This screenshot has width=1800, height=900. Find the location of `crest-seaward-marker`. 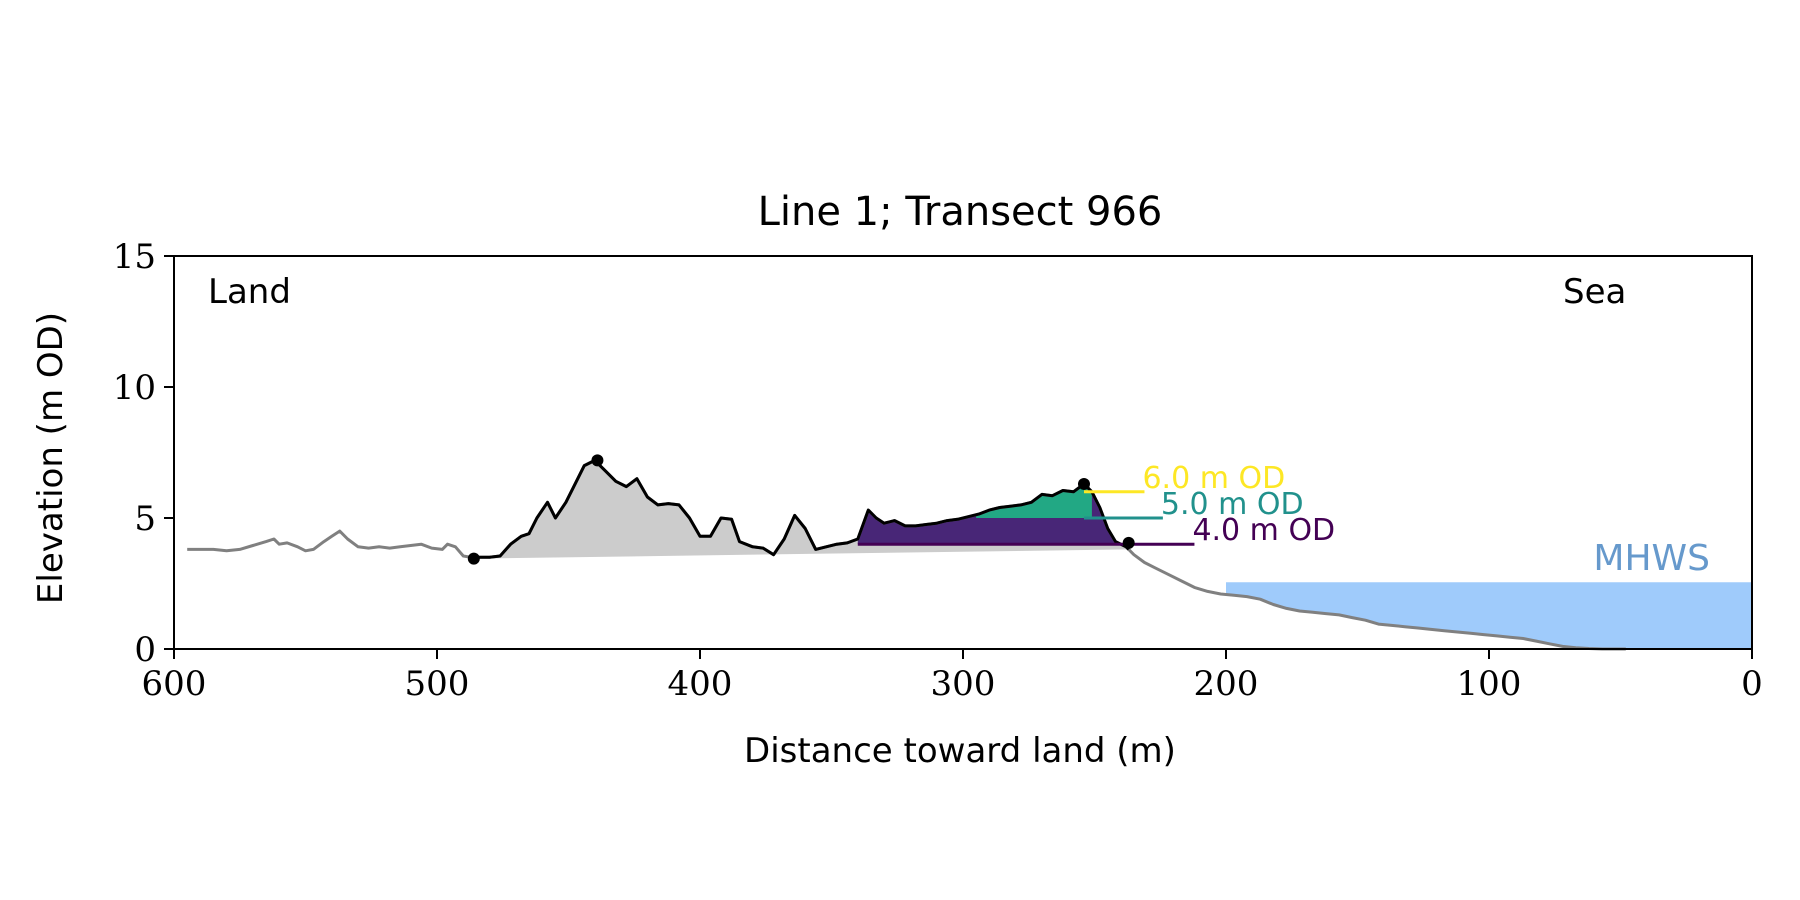

crest-seaward-marker is located at coordinates (1083, 483).